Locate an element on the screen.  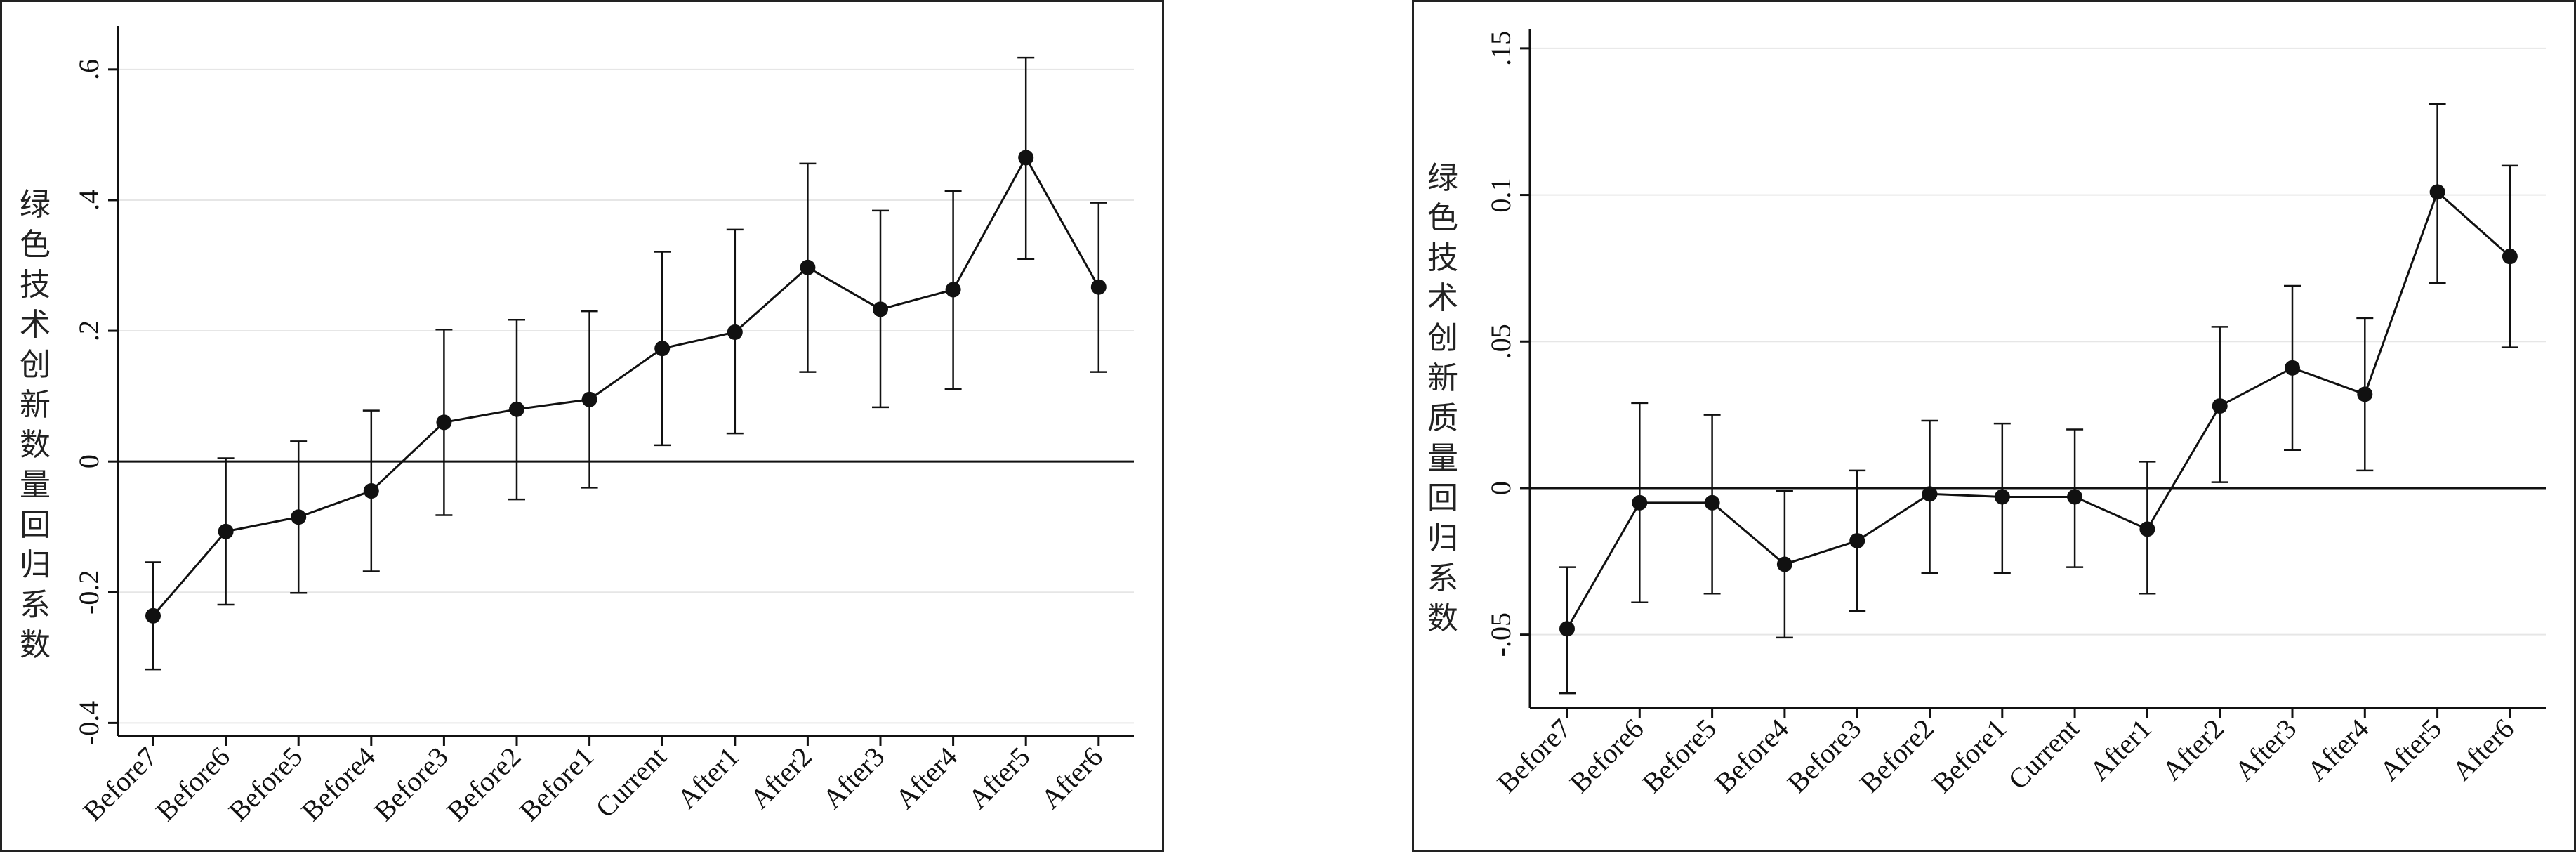
y-tick-label: .15 is located at coordinates (1501, 48).